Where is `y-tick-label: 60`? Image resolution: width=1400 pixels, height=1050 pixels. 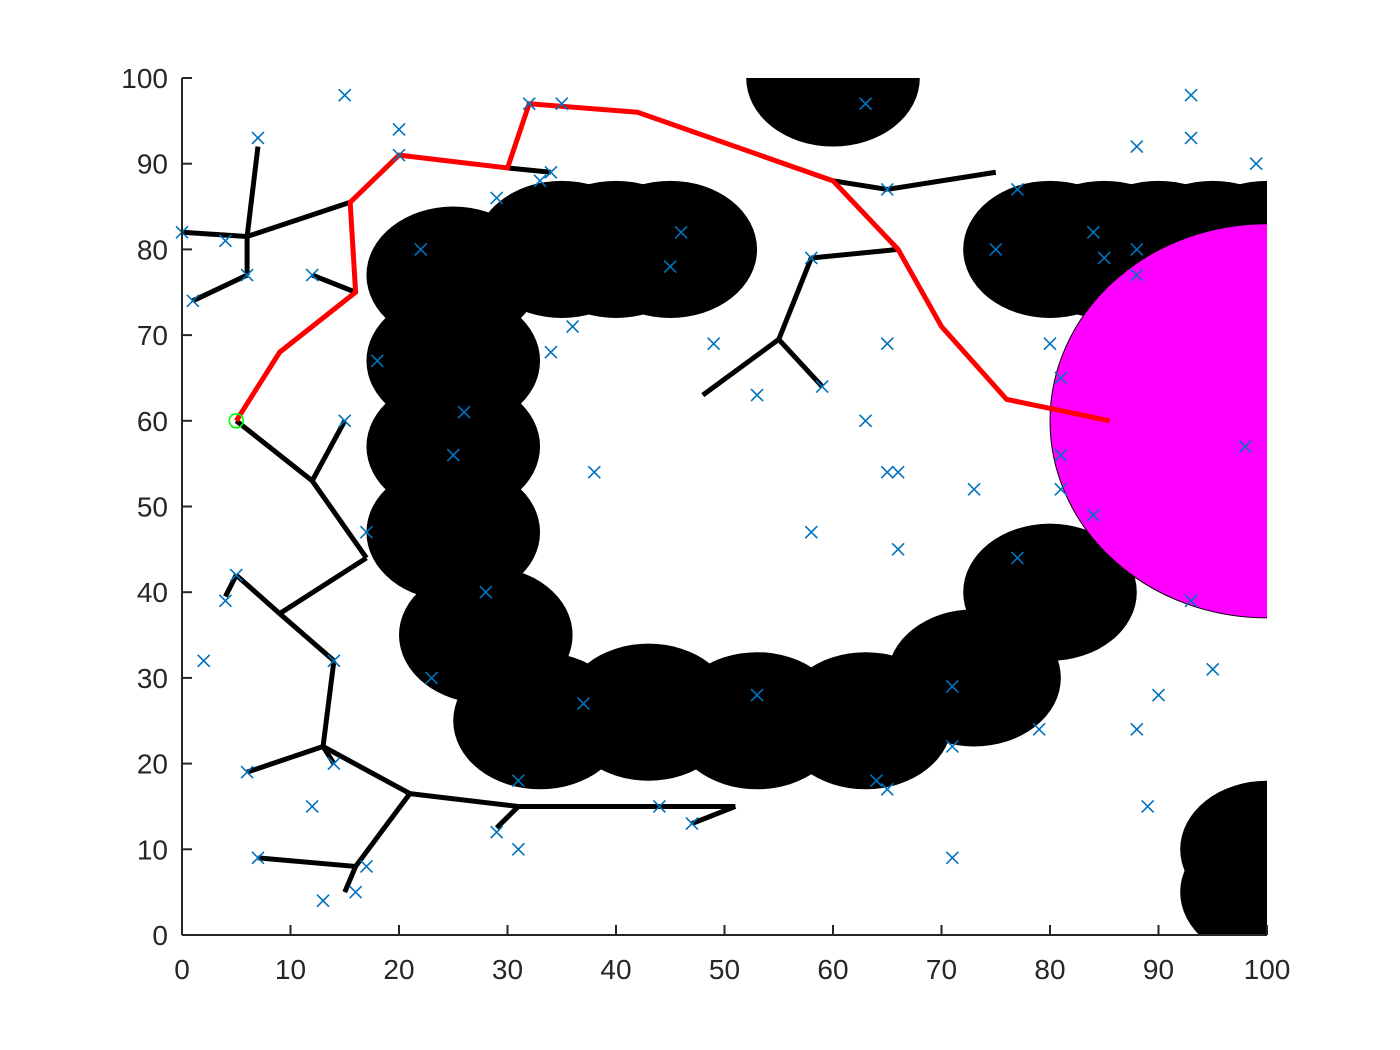 y-tick-label: 60 is located at coordinates (152, 421).